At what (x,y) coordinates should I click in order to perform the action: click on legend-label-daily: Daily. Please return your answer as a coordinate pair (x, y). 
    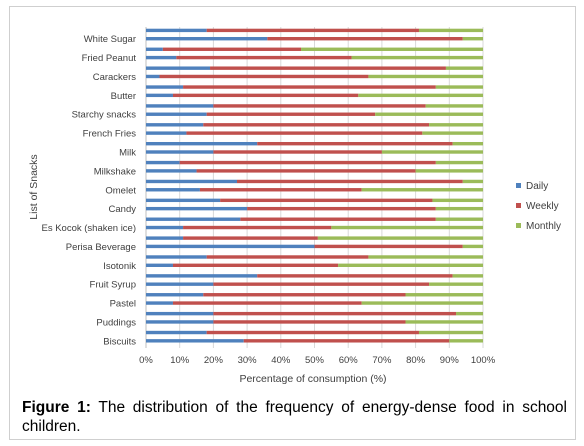
    Looking at the image, I should click on (537, 186).